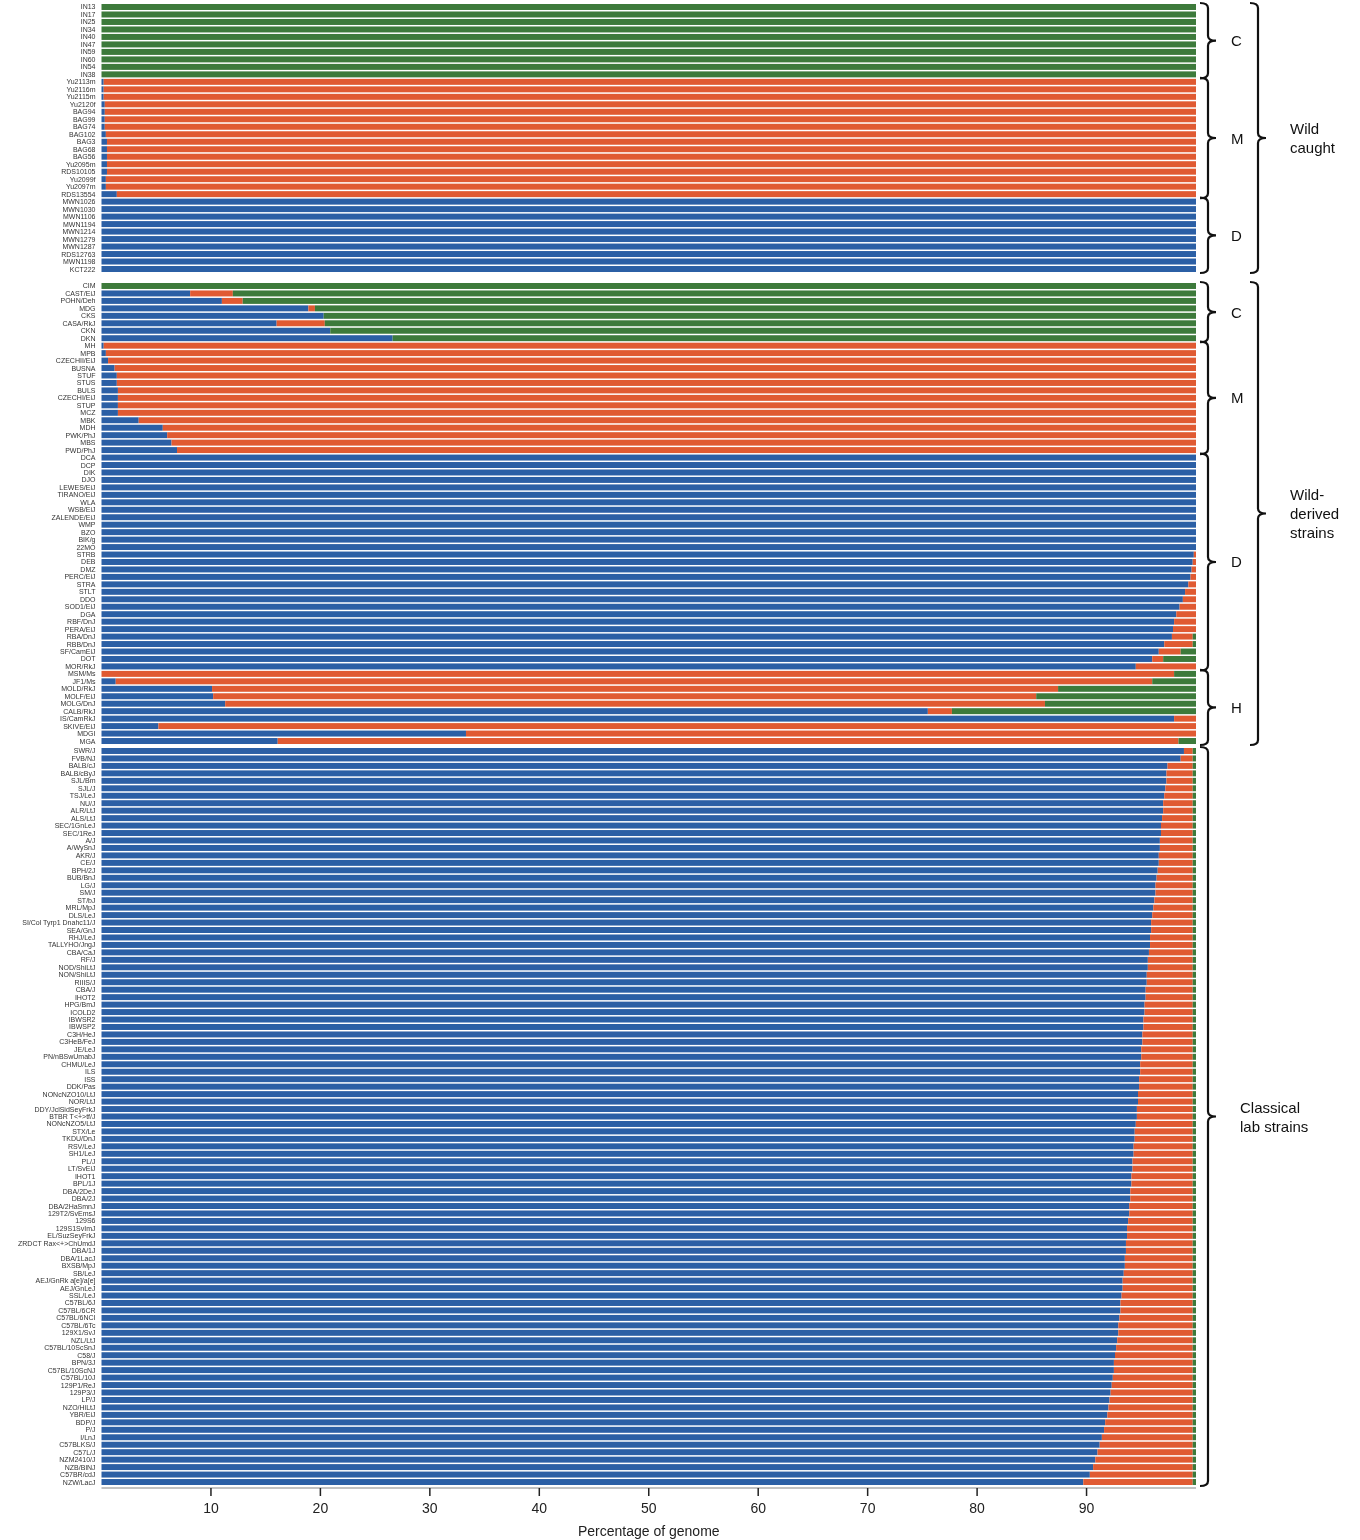 The image size is (1360, 1540). What do you see at coordinates (648, 1531) in the screenshot?
I see `x-axis-title: Percentage of genome` at bounding box center [648, 1531].